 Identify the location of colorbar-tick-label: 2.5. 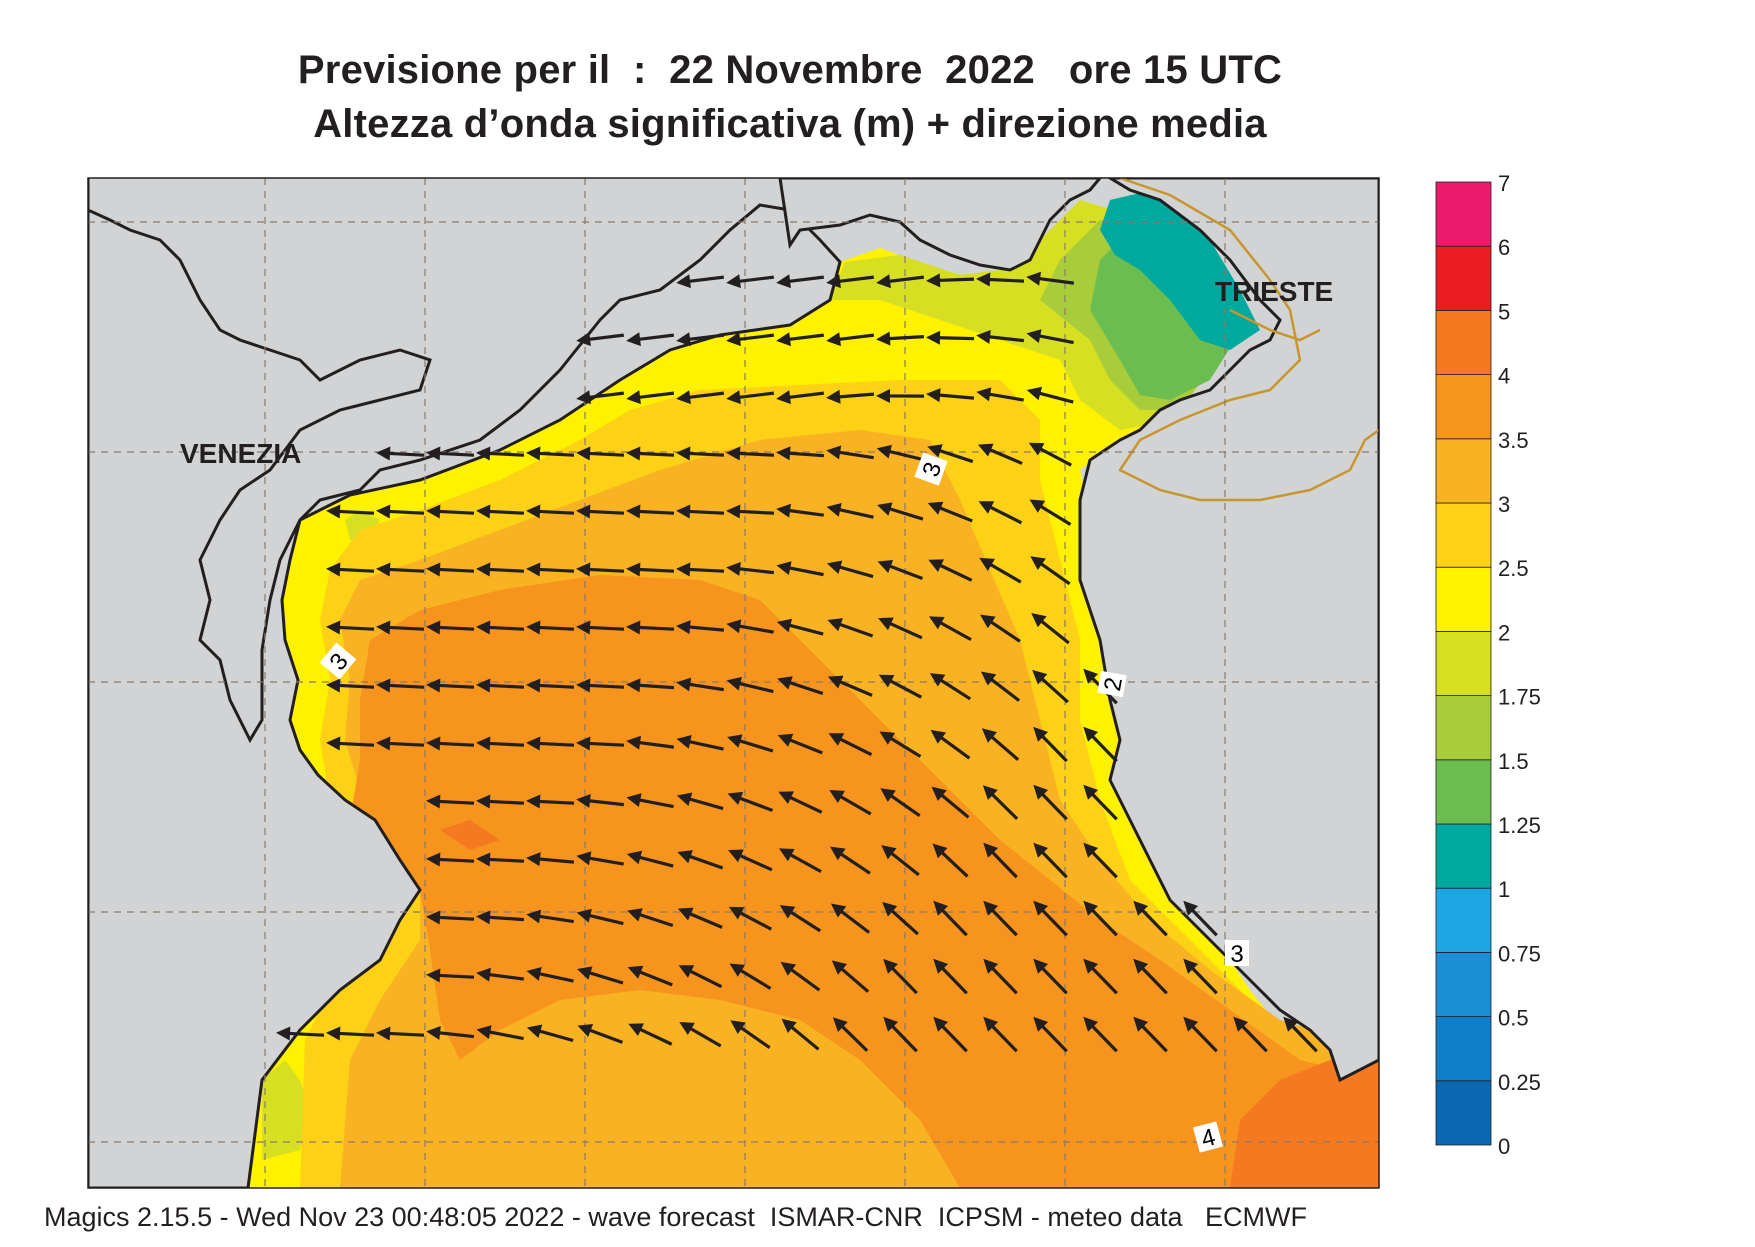
(1513, 568).